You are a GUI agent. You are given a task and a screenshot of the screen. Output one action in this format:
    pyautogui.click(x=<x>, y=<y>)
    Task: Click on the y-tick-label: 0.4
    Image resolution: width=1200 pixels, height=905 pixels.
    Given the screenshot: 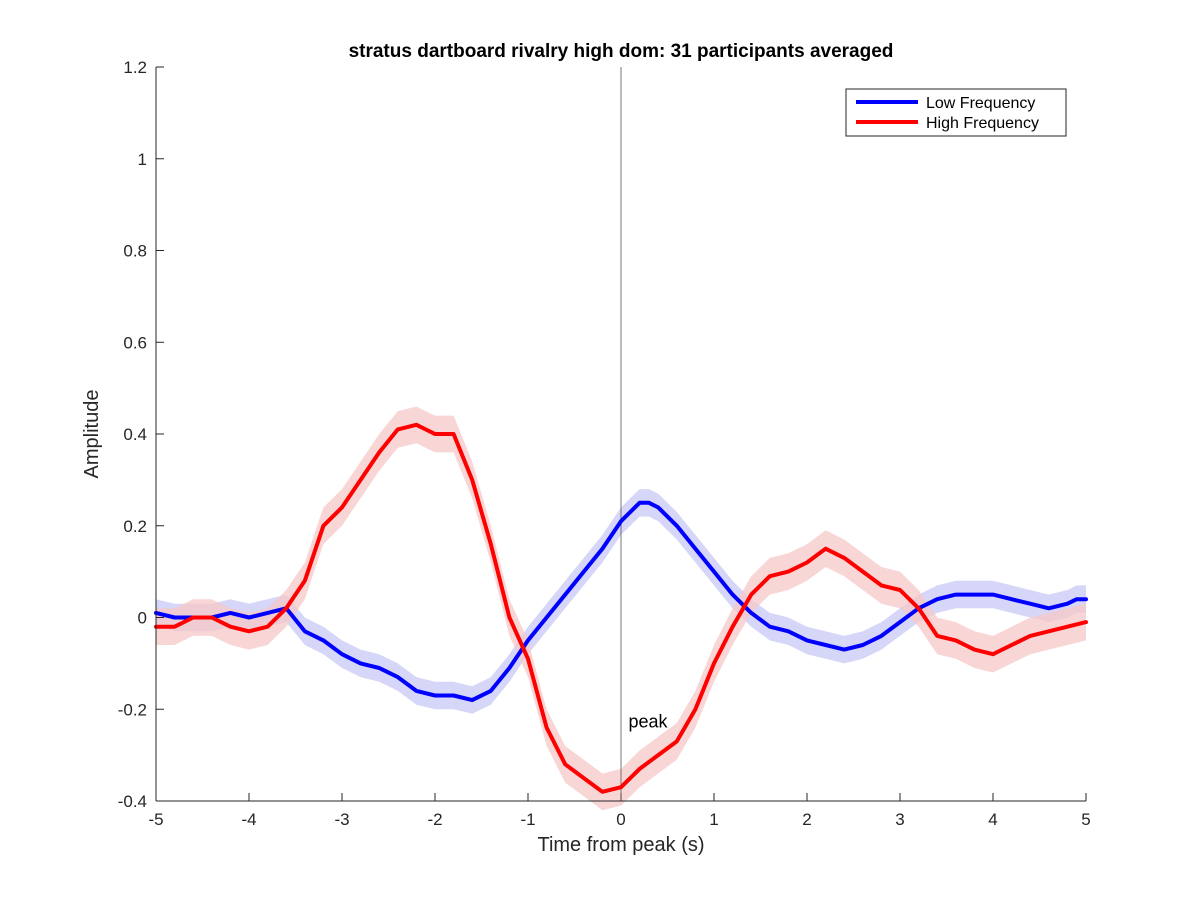 What is the action you would take?
    pyautogui.click(x=135, y=434)
    